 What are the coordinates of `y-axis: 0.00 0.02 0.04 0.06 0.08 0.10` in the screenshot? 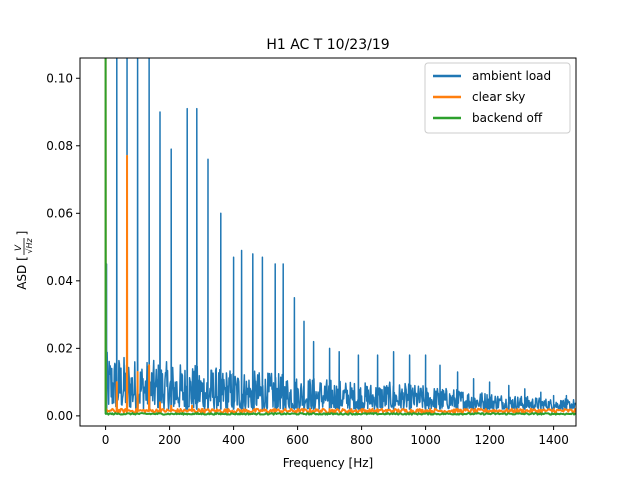 It's located at (63, 247).